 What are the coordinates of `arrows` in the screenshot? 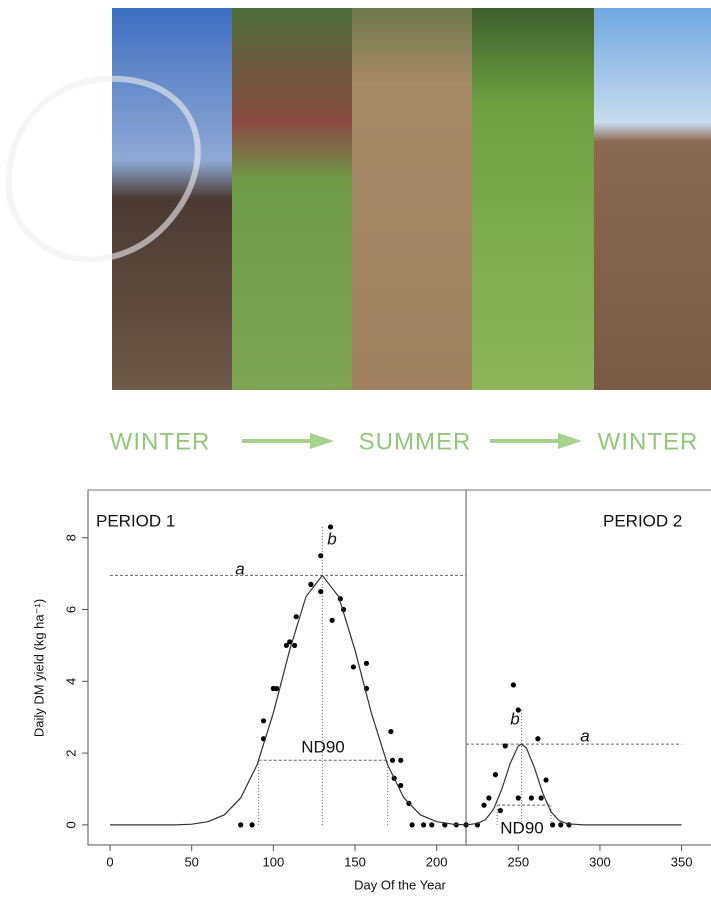 It's located at (412, 441).